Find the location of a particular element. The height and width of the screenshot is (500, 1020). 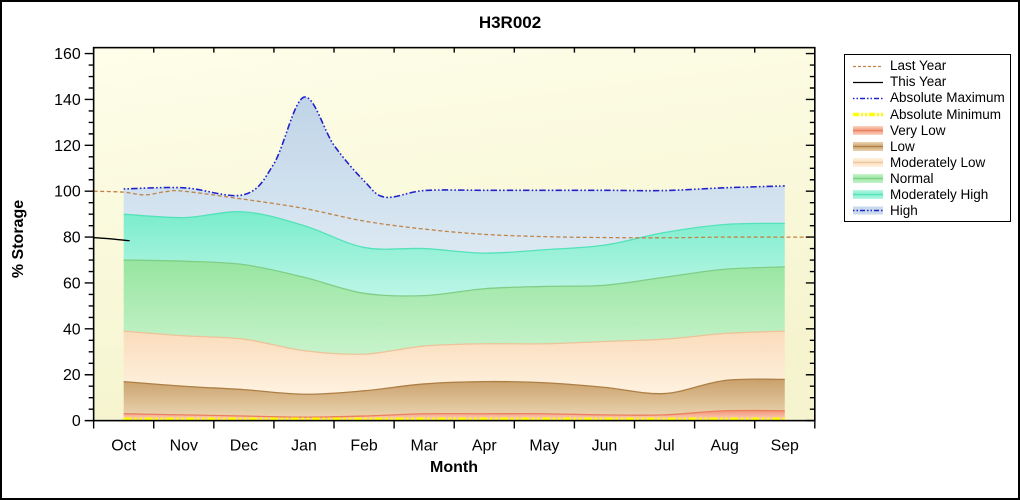

legend-item: This Year is located at coordinates (927, 82).